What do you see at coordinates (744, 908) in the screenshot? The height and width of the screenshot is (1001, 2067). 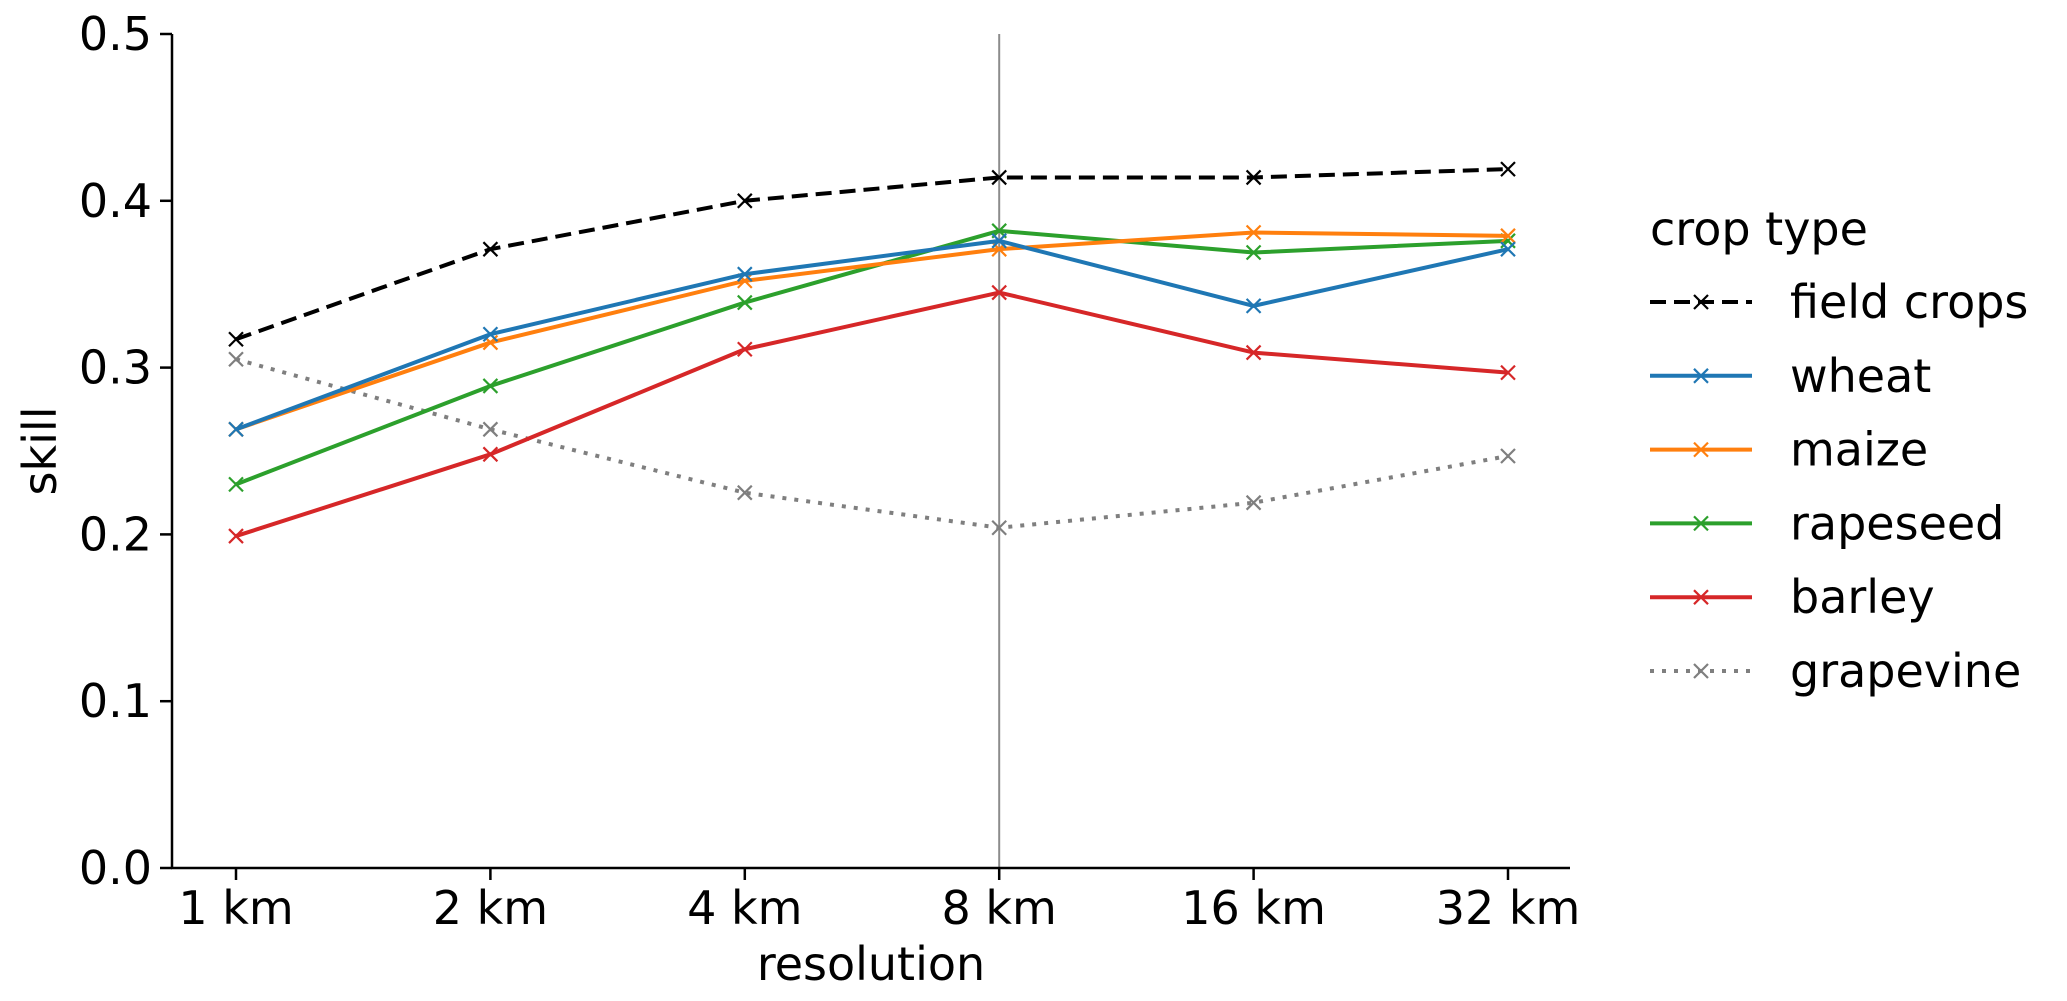 I see `x-tick-label: 4 km` at bounding box center [744, 908].